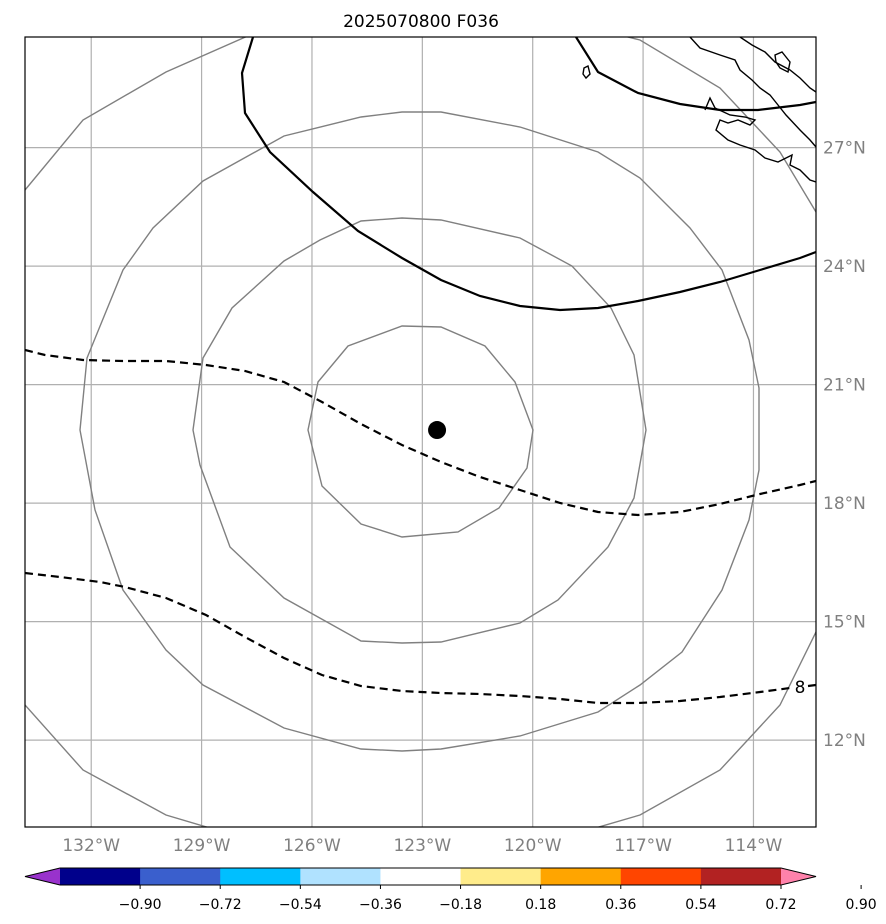 The image size is (886, 924). I want to click on colorbar-extend-high, so click(798, 876).